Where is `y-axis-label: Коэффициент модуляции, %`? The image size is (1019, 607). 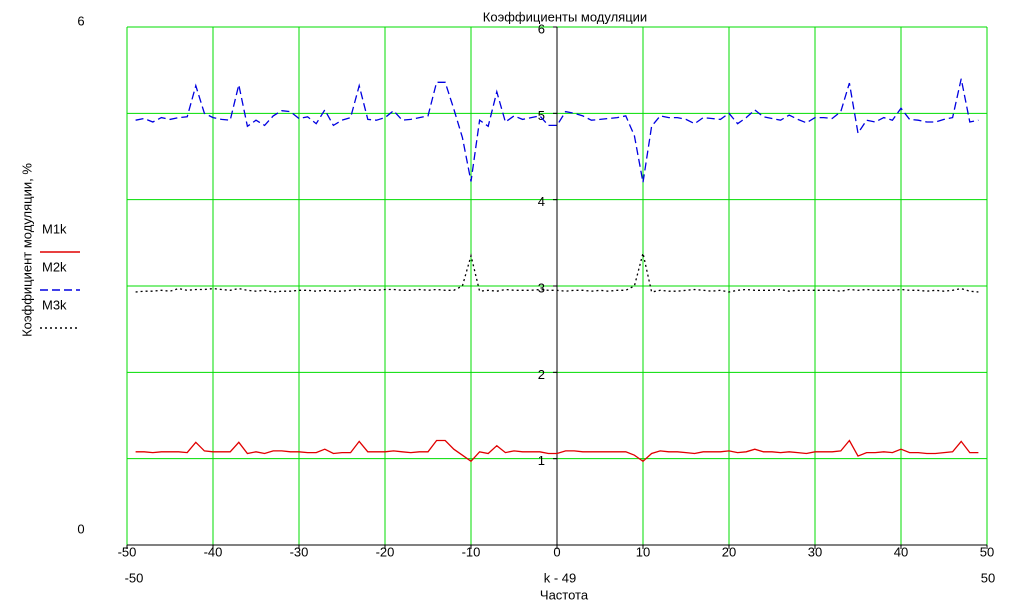 y-axis-label: Коэффициент модуляции, % is located at coordinates (26, 250).